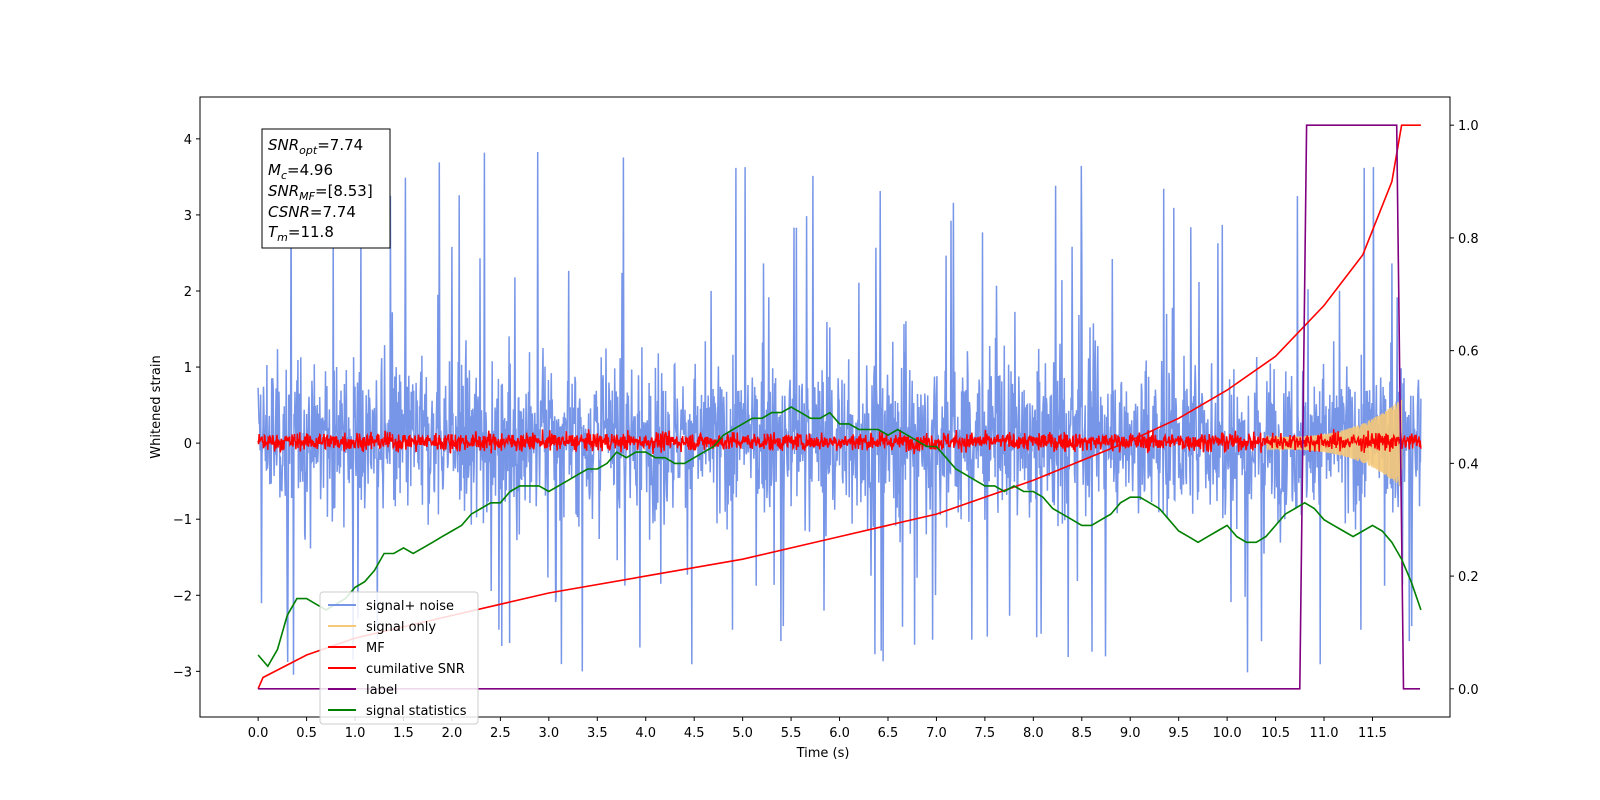 The height and width of the screenshot is (800, 1600). What do you see at coordinates (258, 733) in the screenshot?
I see `x-tick-label: 0.0` at bounding box center [258, 733].